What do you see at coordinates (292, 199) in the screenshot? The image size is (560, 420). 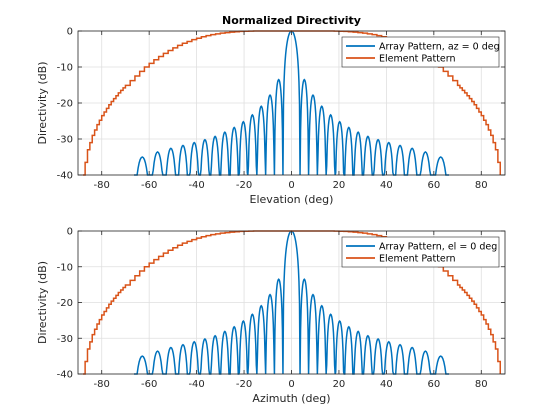 I see `x-axis-label: Elevation (deg)` at bounding box center [292, 199].